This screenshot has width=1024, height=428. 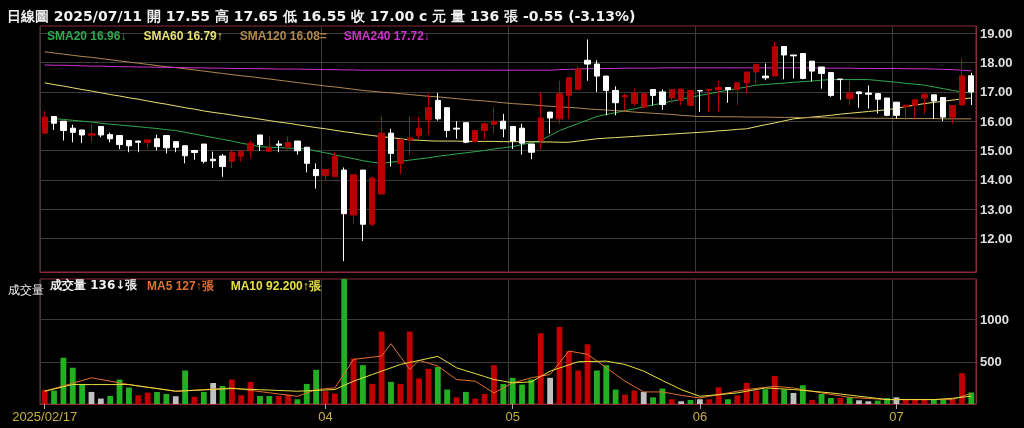 What do you see at coordinates (996, 209) in the screenshot?
I see `y-tick-label: 13.00` at bounding box center [996, 209].